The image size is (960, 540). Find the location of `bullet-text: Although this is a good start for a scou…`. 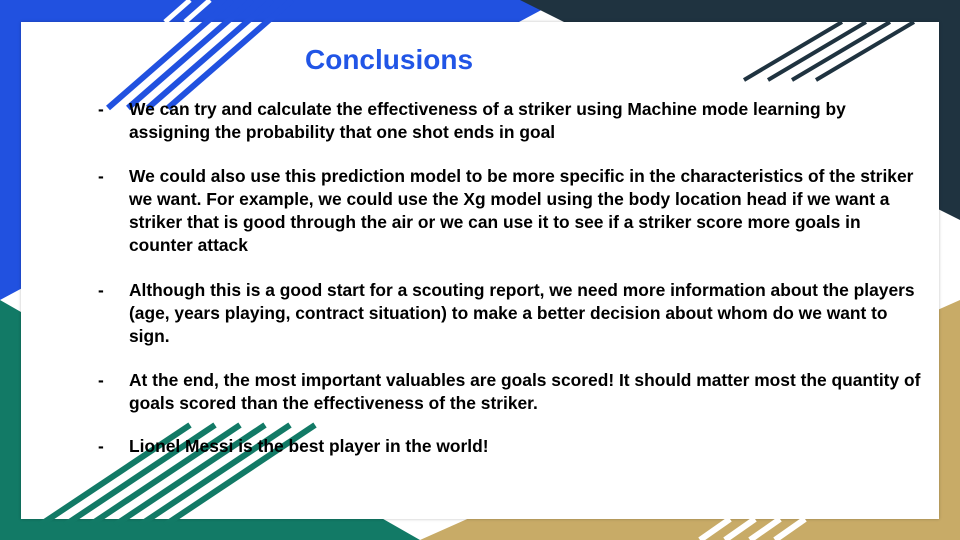

bullet-text: Although this is a good start for a scou… is located at coordinates (522, 313).